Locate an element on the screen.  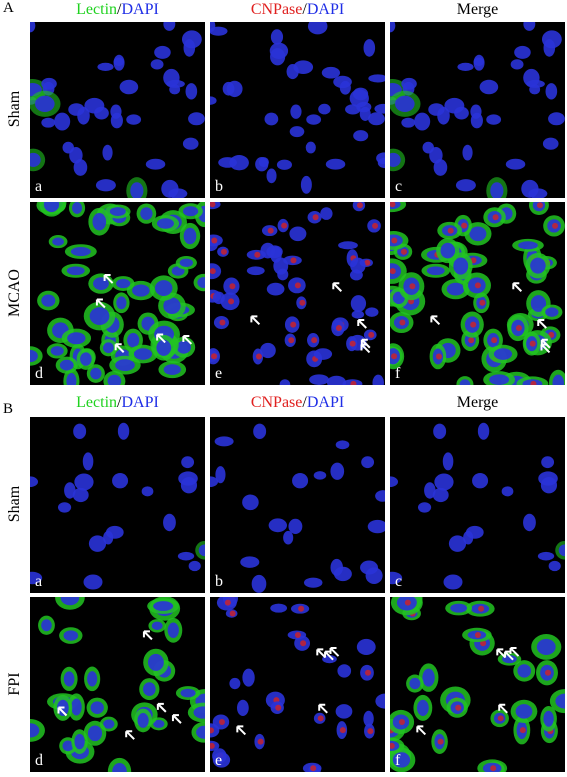
micrograph: e is located at coordinates (297, 682).